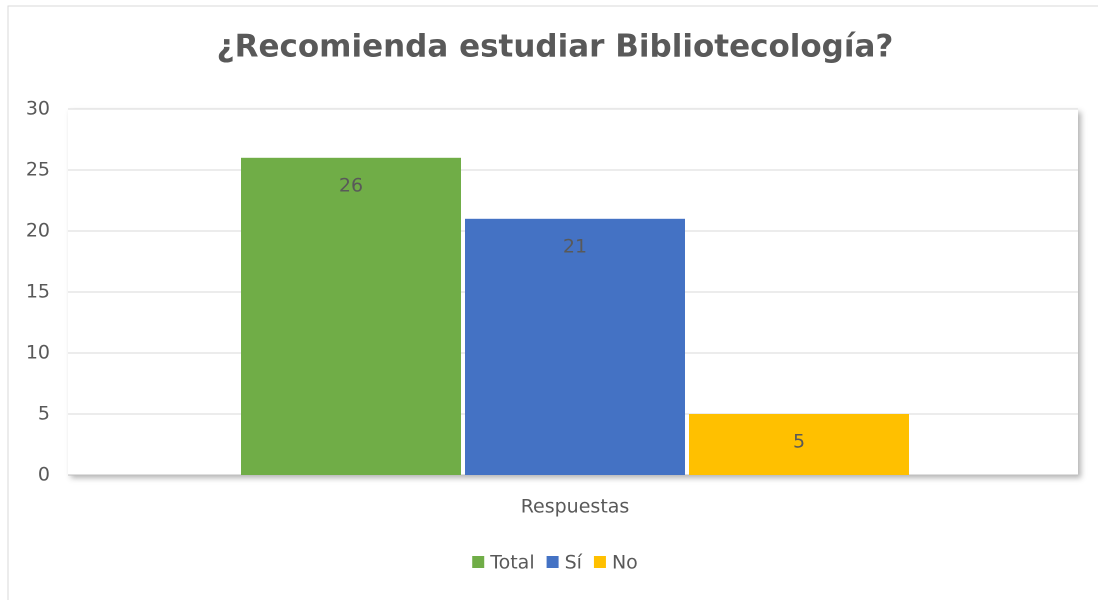  I want to click on data-label: 5, so click(799, 442).